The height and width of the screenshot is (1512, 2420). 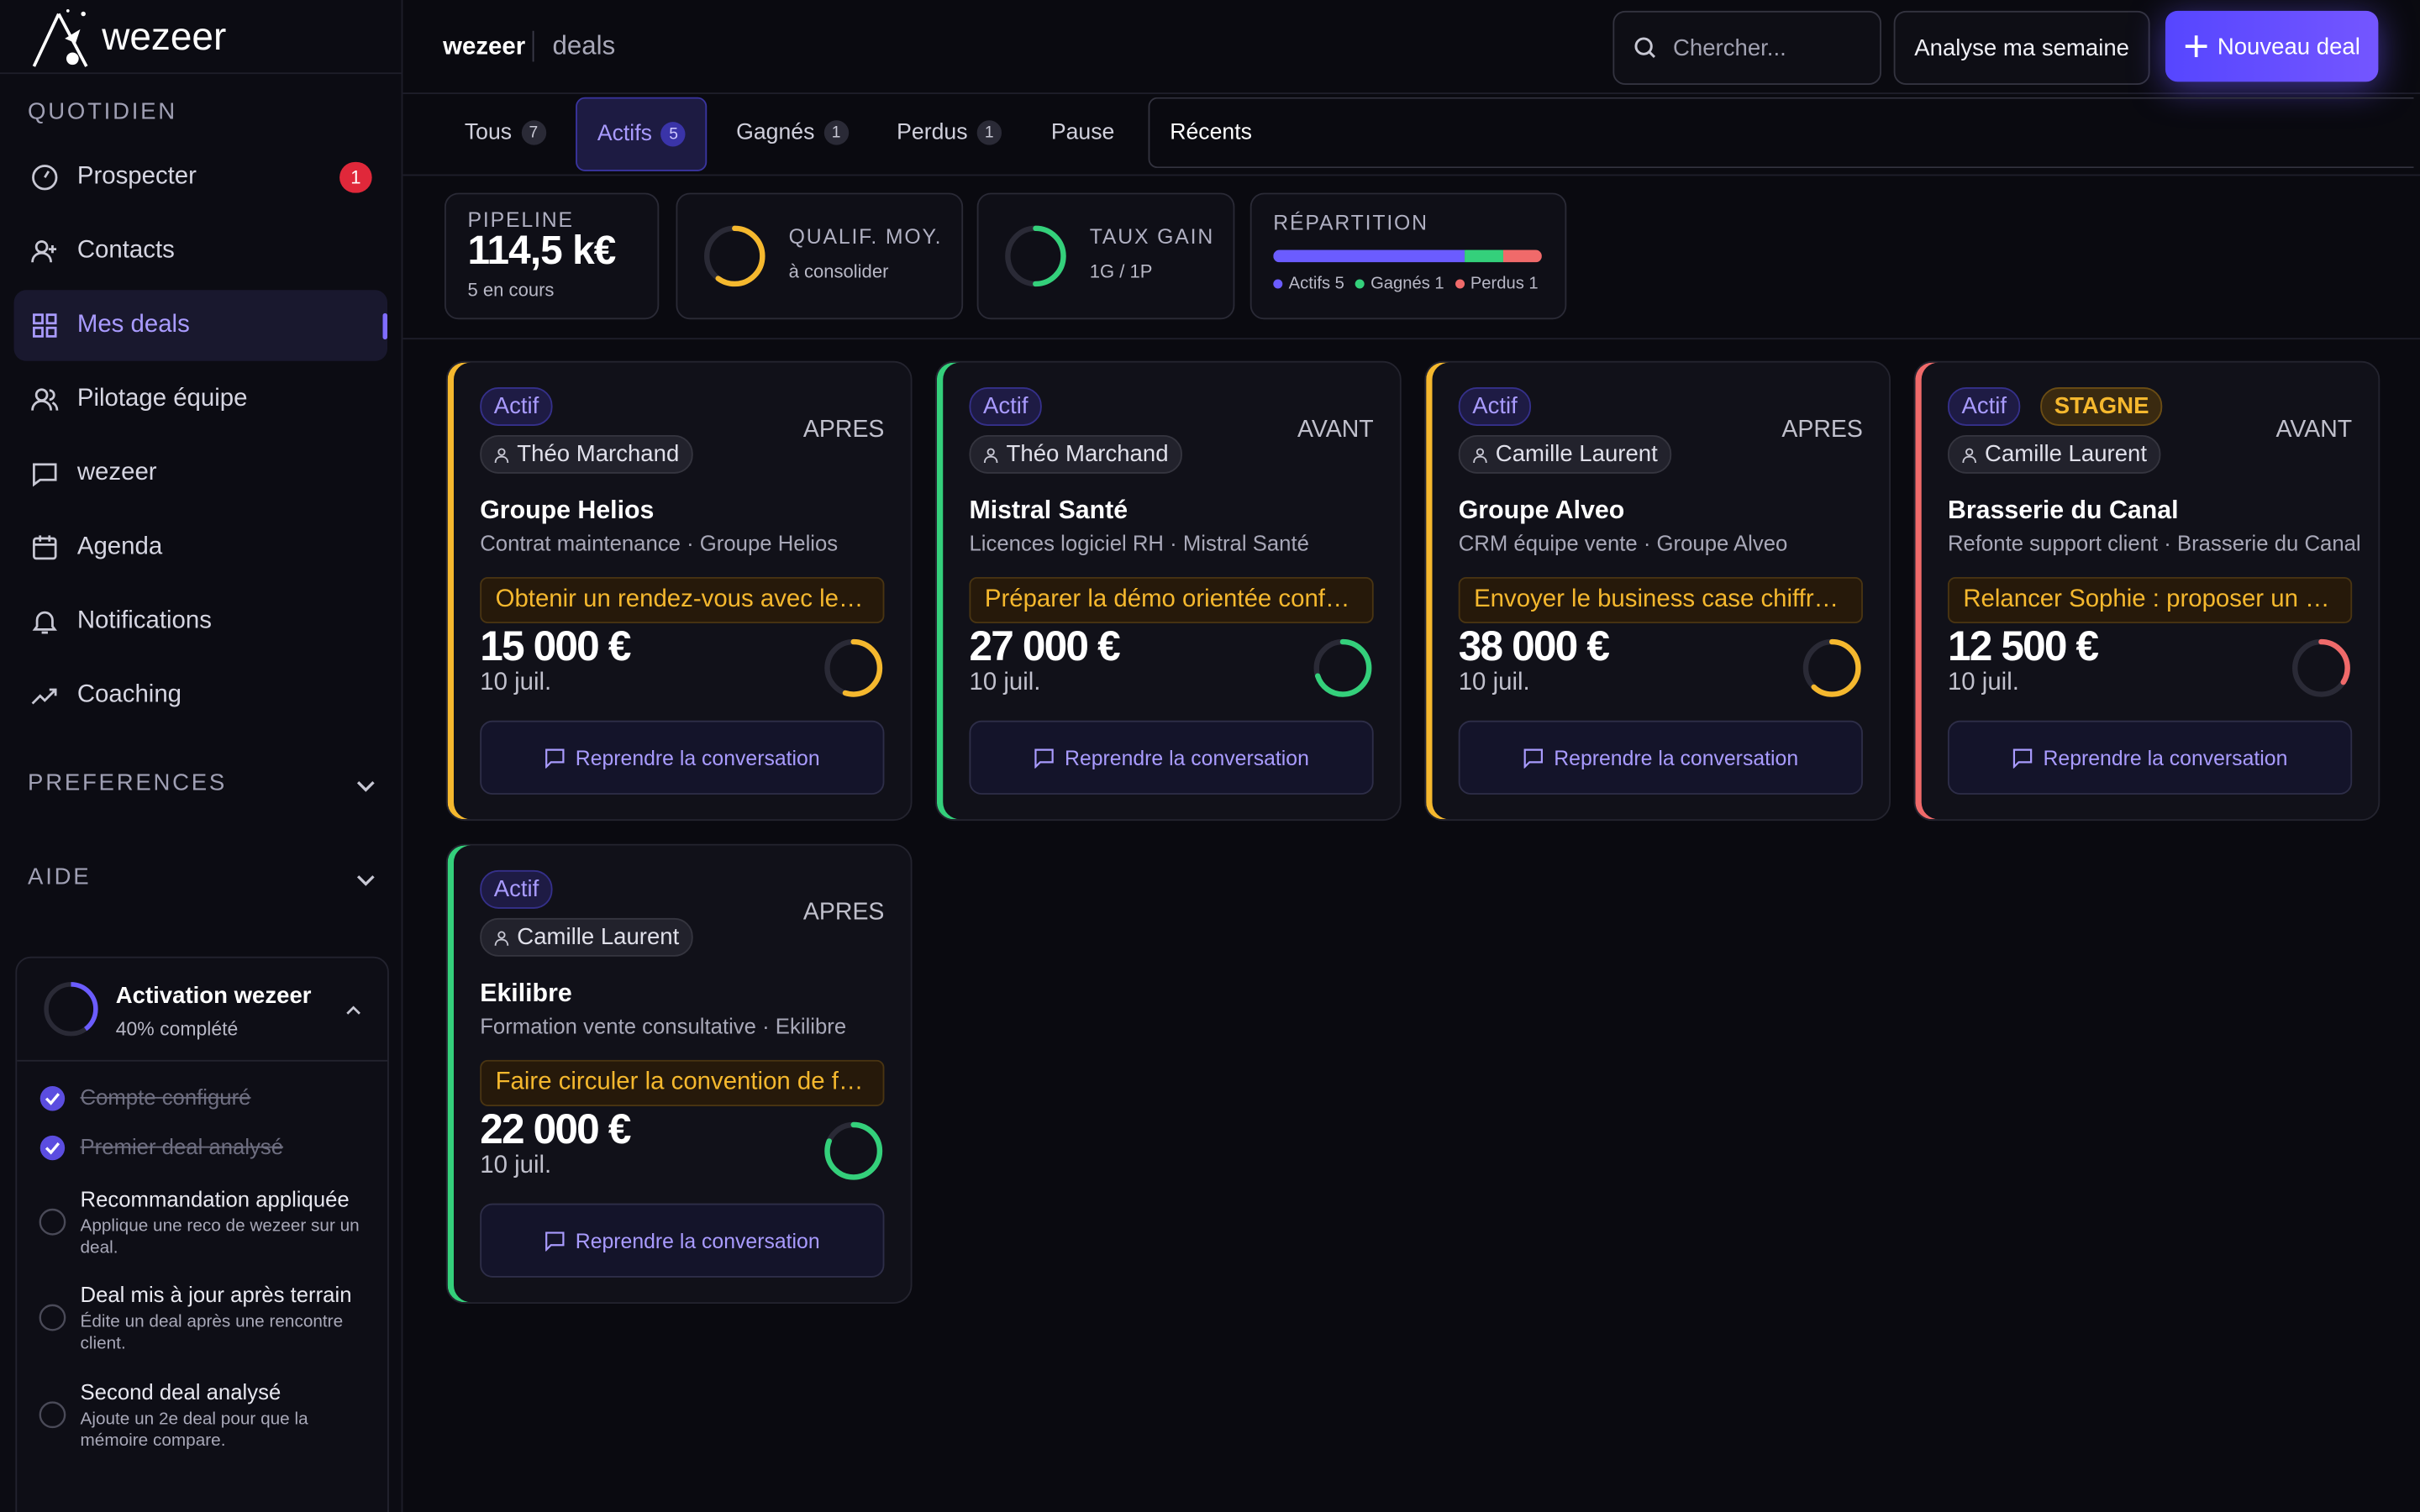 What do you see at coordinates (1534, 646) in the screenshot?
I see `amount: 38 000 €` at bounding box center [1534, 646].